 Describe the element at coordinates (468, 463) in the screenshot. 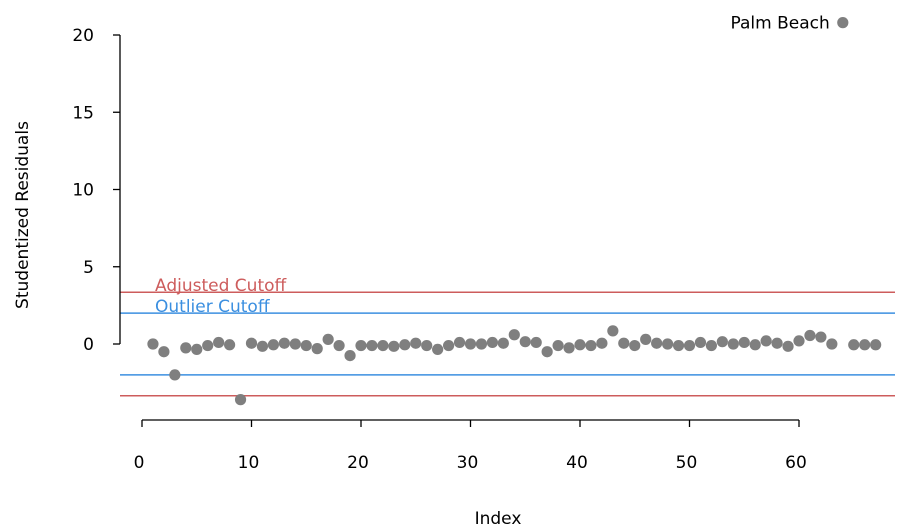

I see `x-tick-label: 30` at that location.